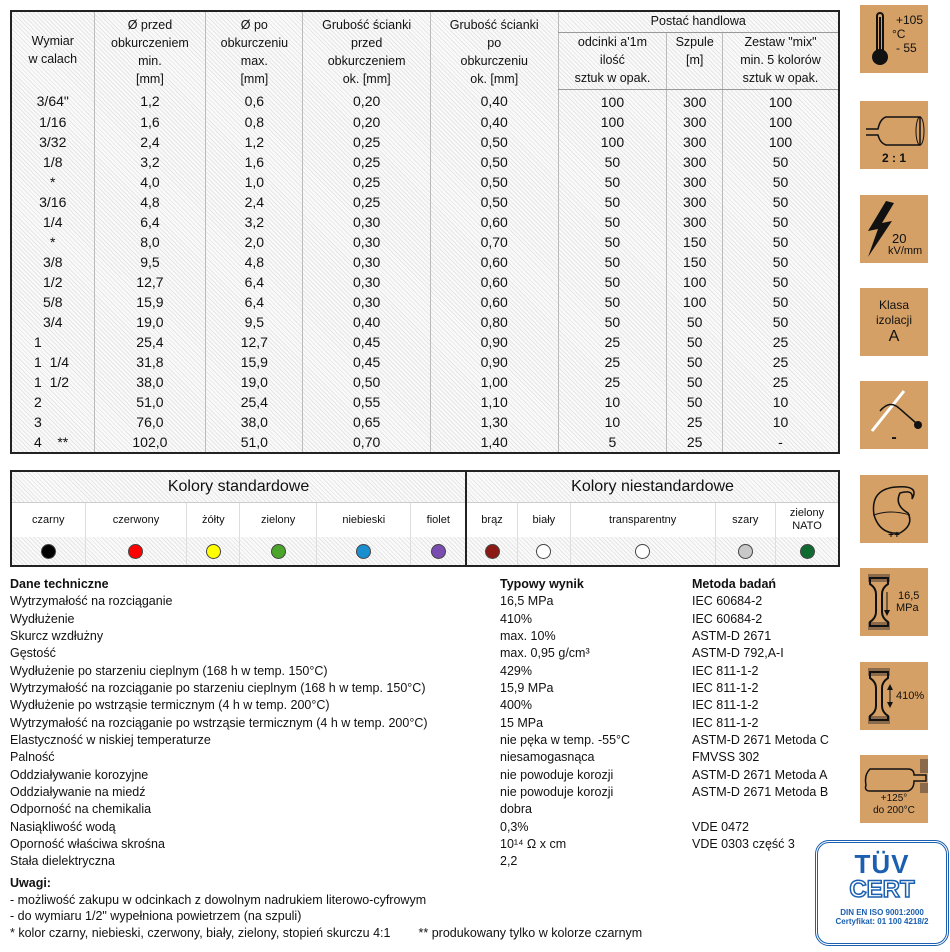  I want to click on color-label: szary, so click(745, 519).